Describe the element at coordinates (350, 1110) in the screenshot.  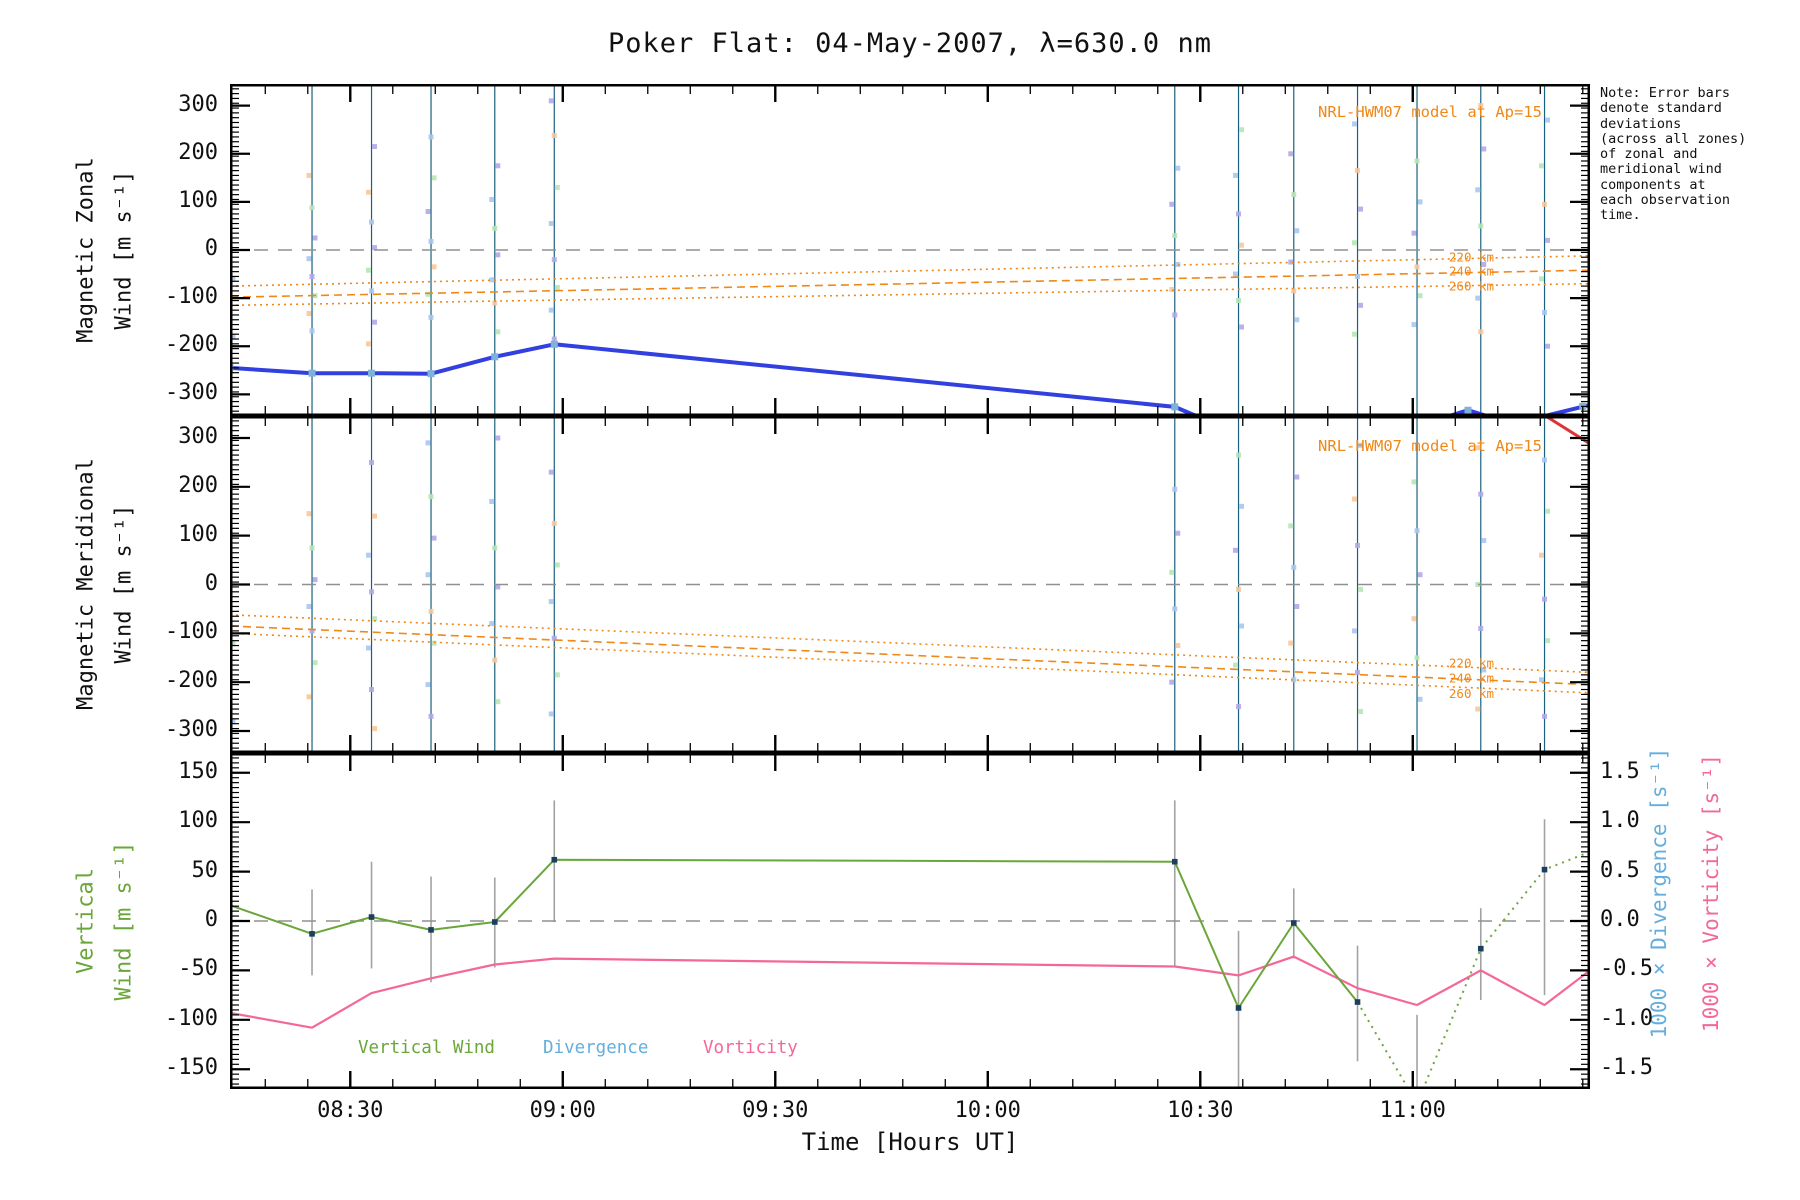
I see `x-tick-label: 08:30` at that location.